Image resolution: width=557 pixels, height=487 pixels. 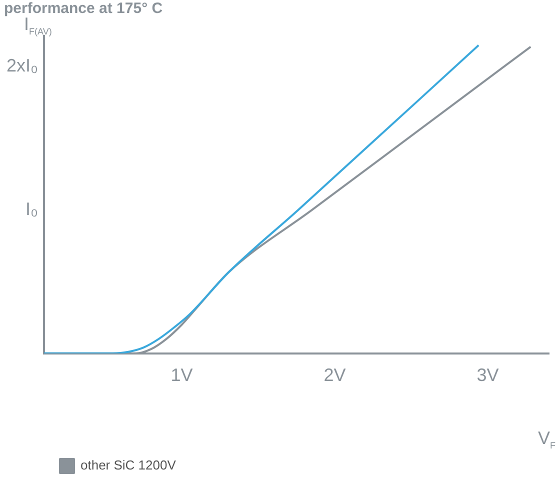 What do you see at coordinates (547, 439) in the screenshot?
I see `x-axis-title: V$_{F}$` at bounding box center [547, 439].